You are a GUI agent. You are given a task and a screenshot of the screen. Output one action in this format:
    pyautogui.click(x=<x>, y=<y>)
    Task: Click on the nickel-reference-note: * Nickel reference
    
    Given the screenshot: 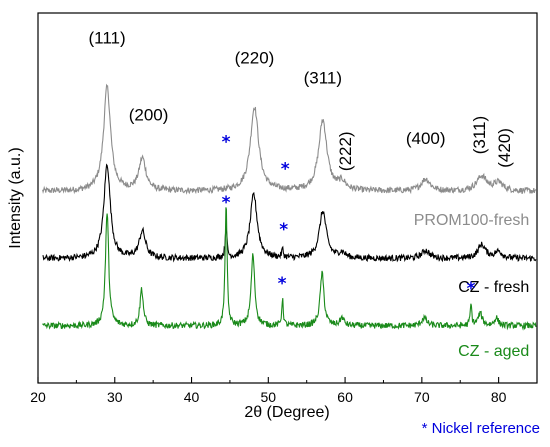 What is the action you would take?
    pyautogui.click(x=481, y=428)
    